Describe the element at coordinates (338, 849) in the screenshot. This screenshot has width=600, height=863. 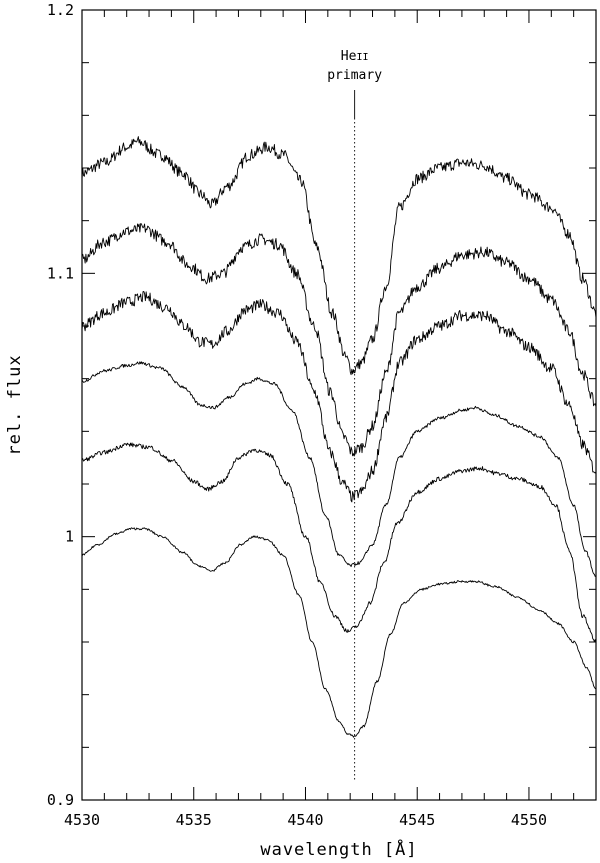
I see `x-axis-label: wavelength [Å]` at that location.